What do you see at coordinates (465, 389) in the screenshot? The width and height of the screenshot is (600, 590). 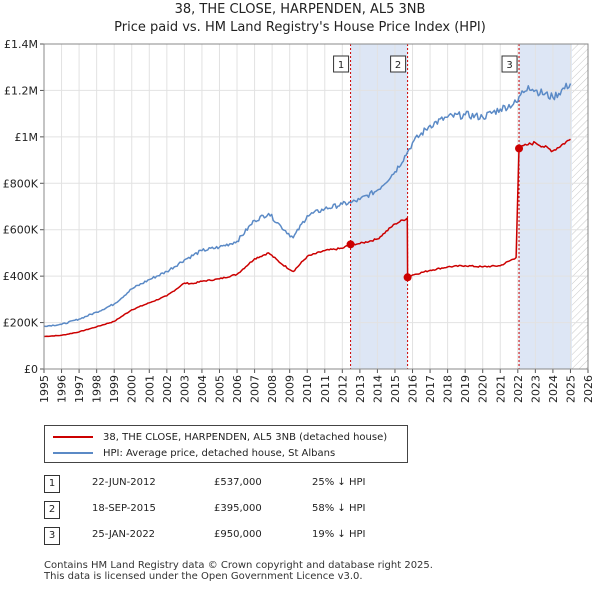 I see `x-tick-label: 2019` at bounding box center [465, 389].